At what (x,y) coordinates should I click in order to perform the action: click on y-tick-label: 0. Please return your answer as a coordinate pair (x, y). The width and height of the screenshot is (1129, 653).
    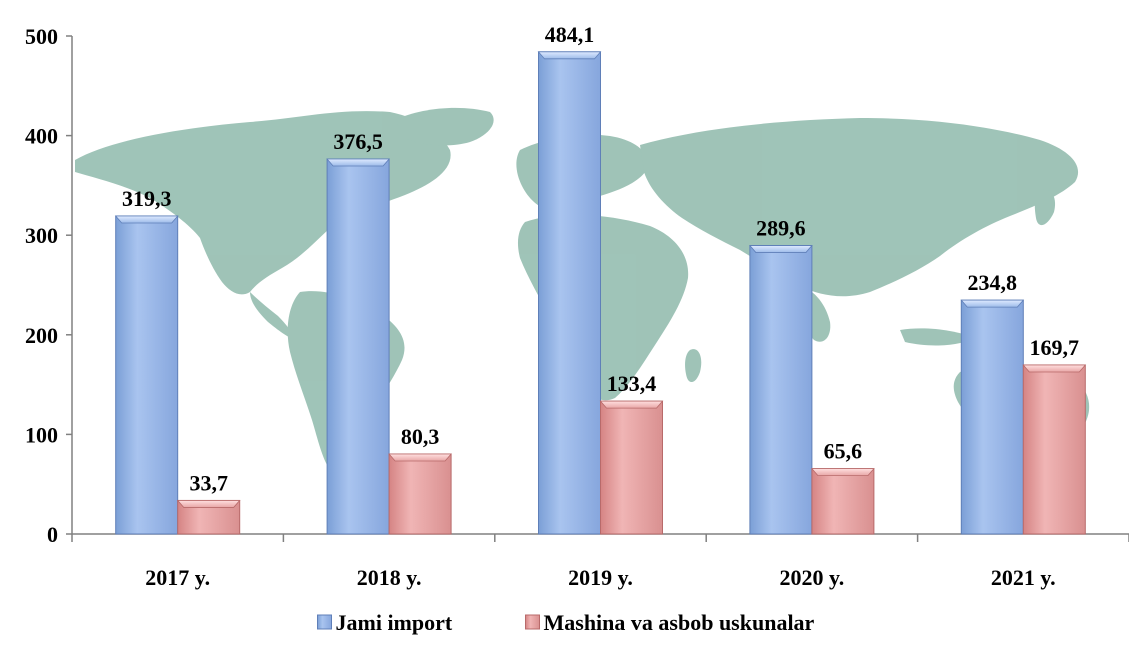
    Looking at the image, I should click on (52, 534).